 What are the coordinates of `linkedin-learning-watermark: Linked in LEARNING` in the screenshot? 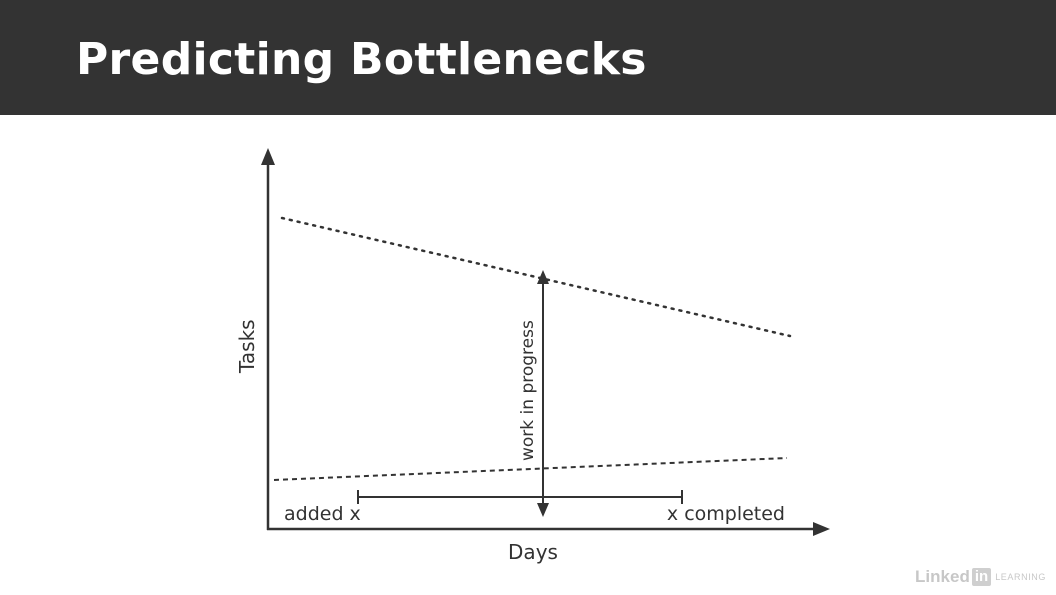 It's located at (980, 577).